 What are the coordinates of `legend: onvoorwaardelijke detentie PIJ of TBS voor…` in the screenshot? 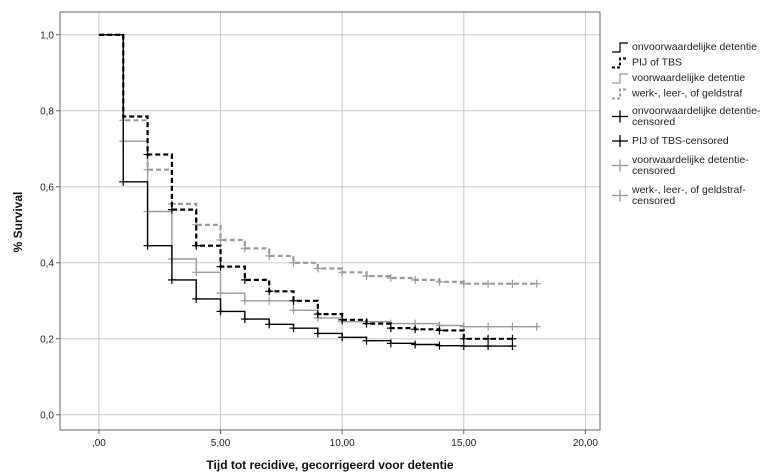 It's located at (686, 124).